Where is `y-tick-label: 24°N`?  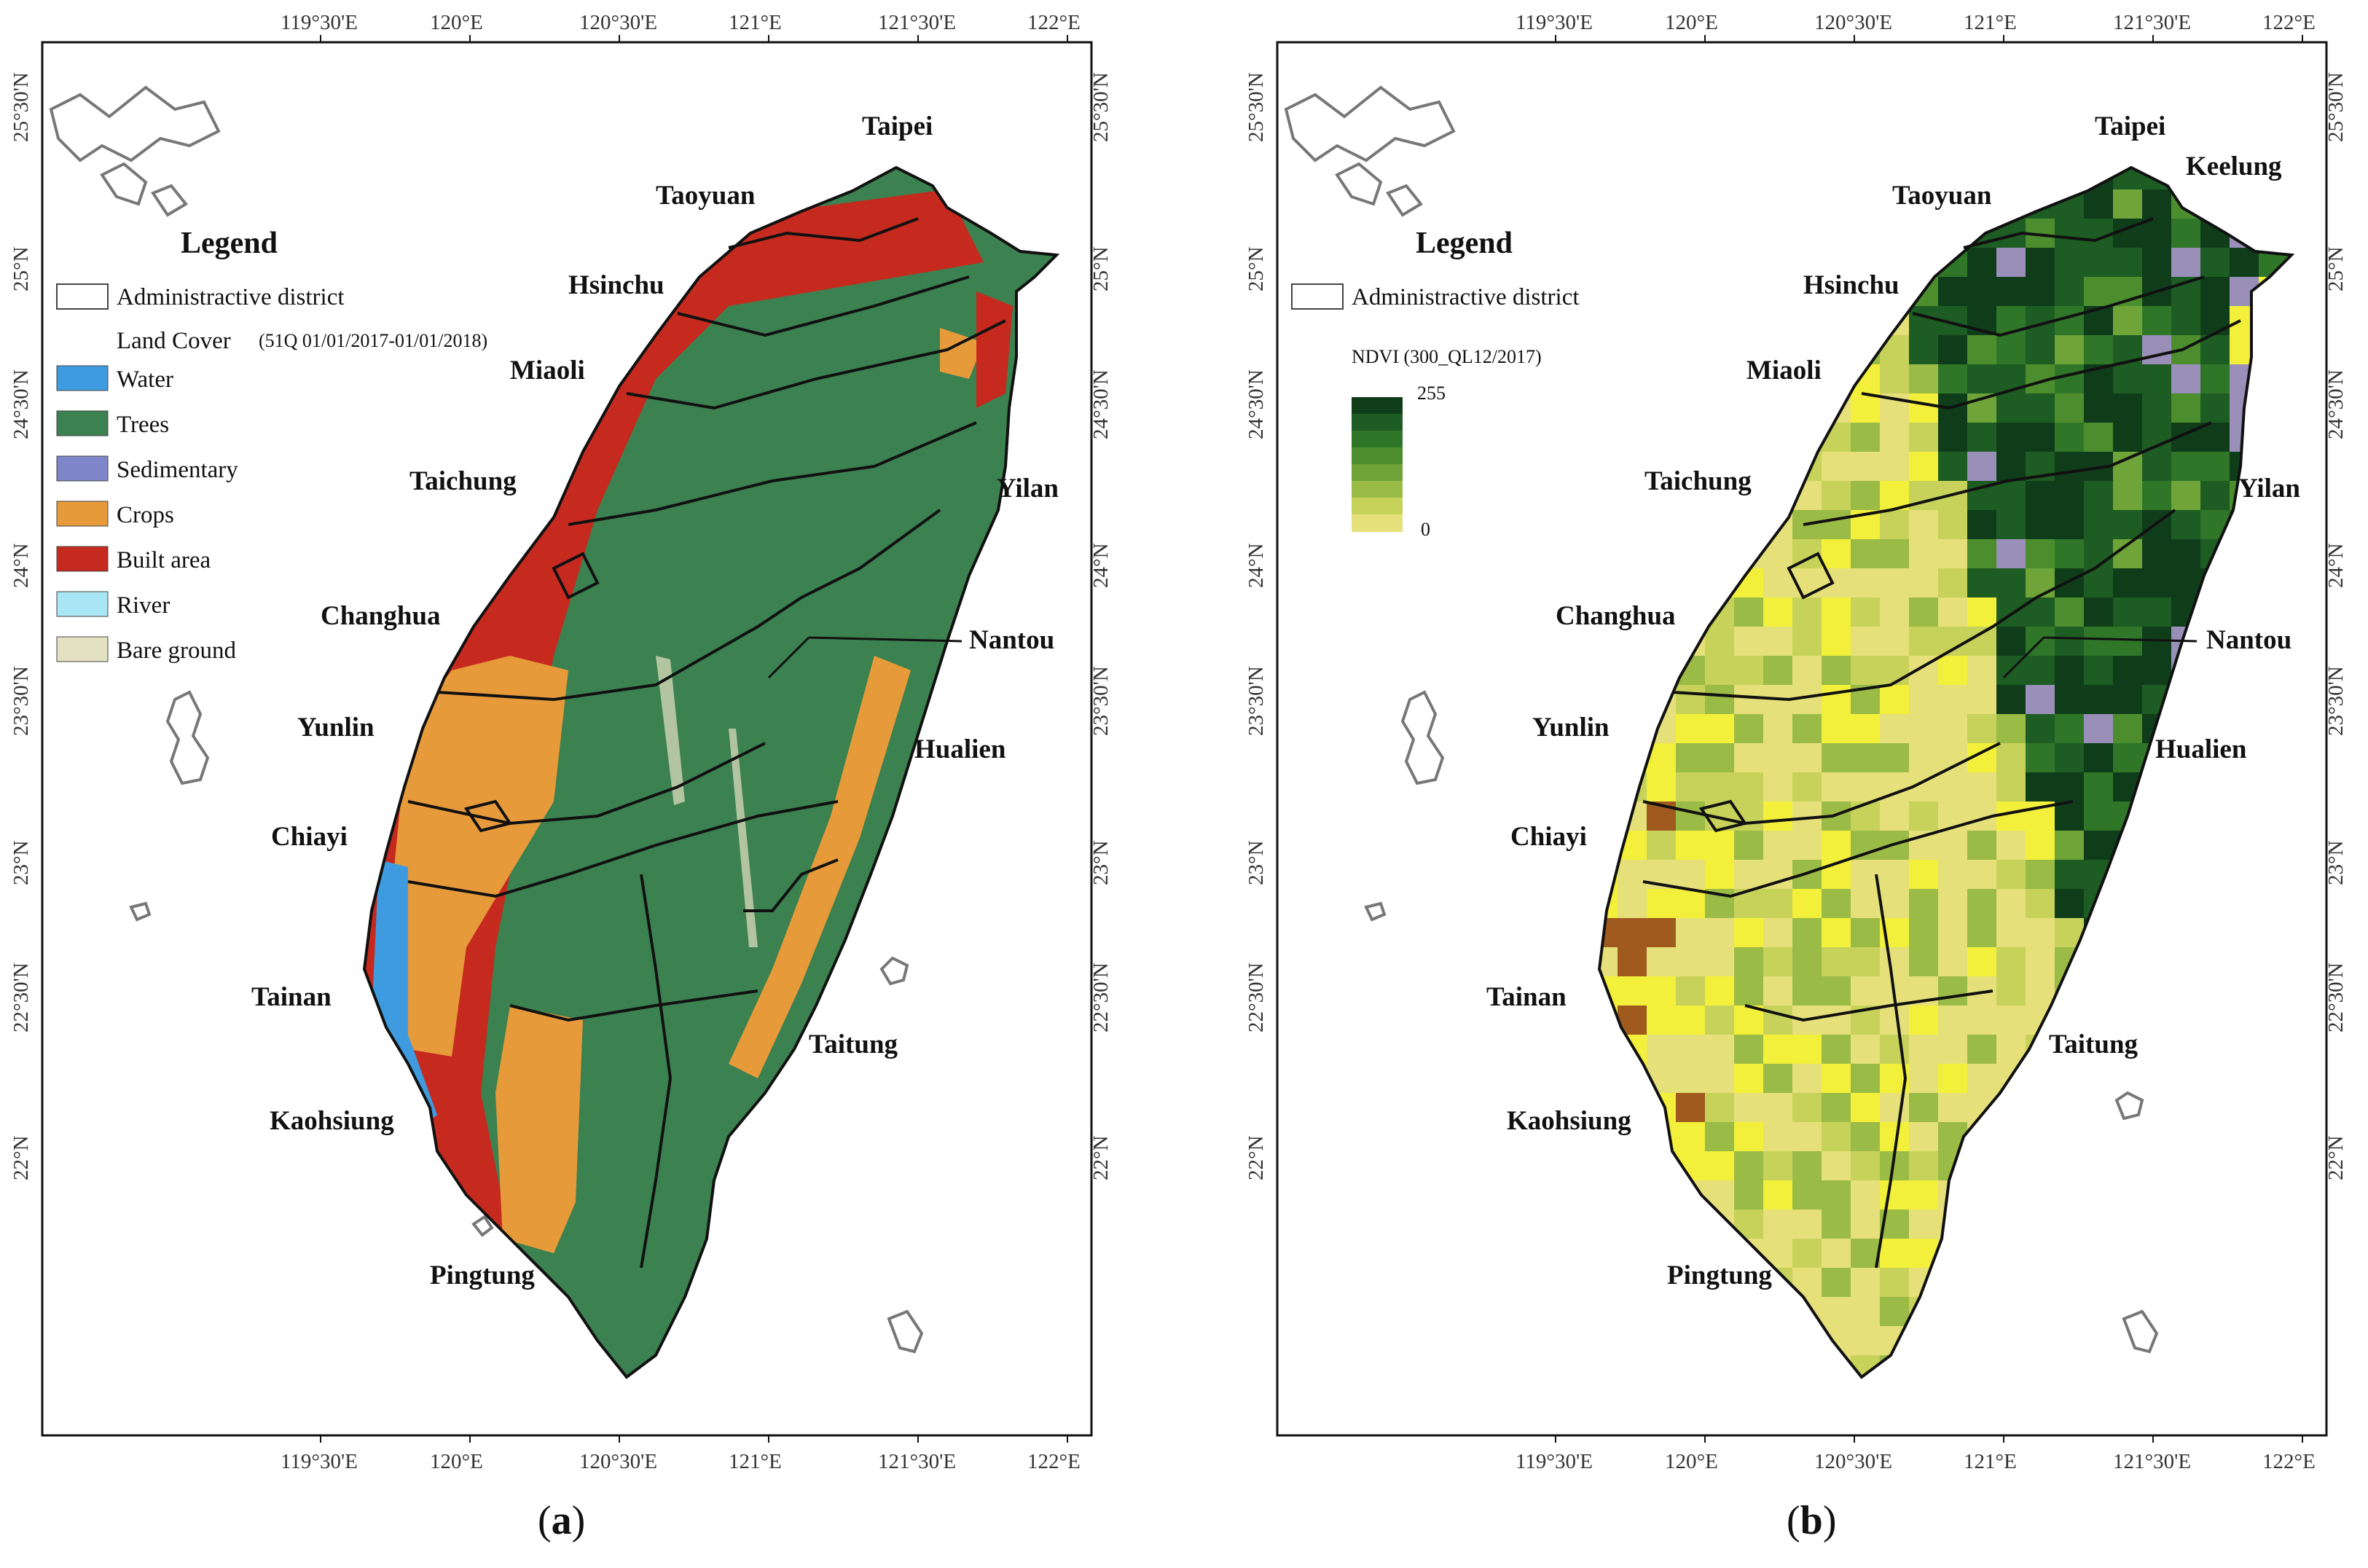
y-tick-label: 24°N is located at coordinates (1101, 565).